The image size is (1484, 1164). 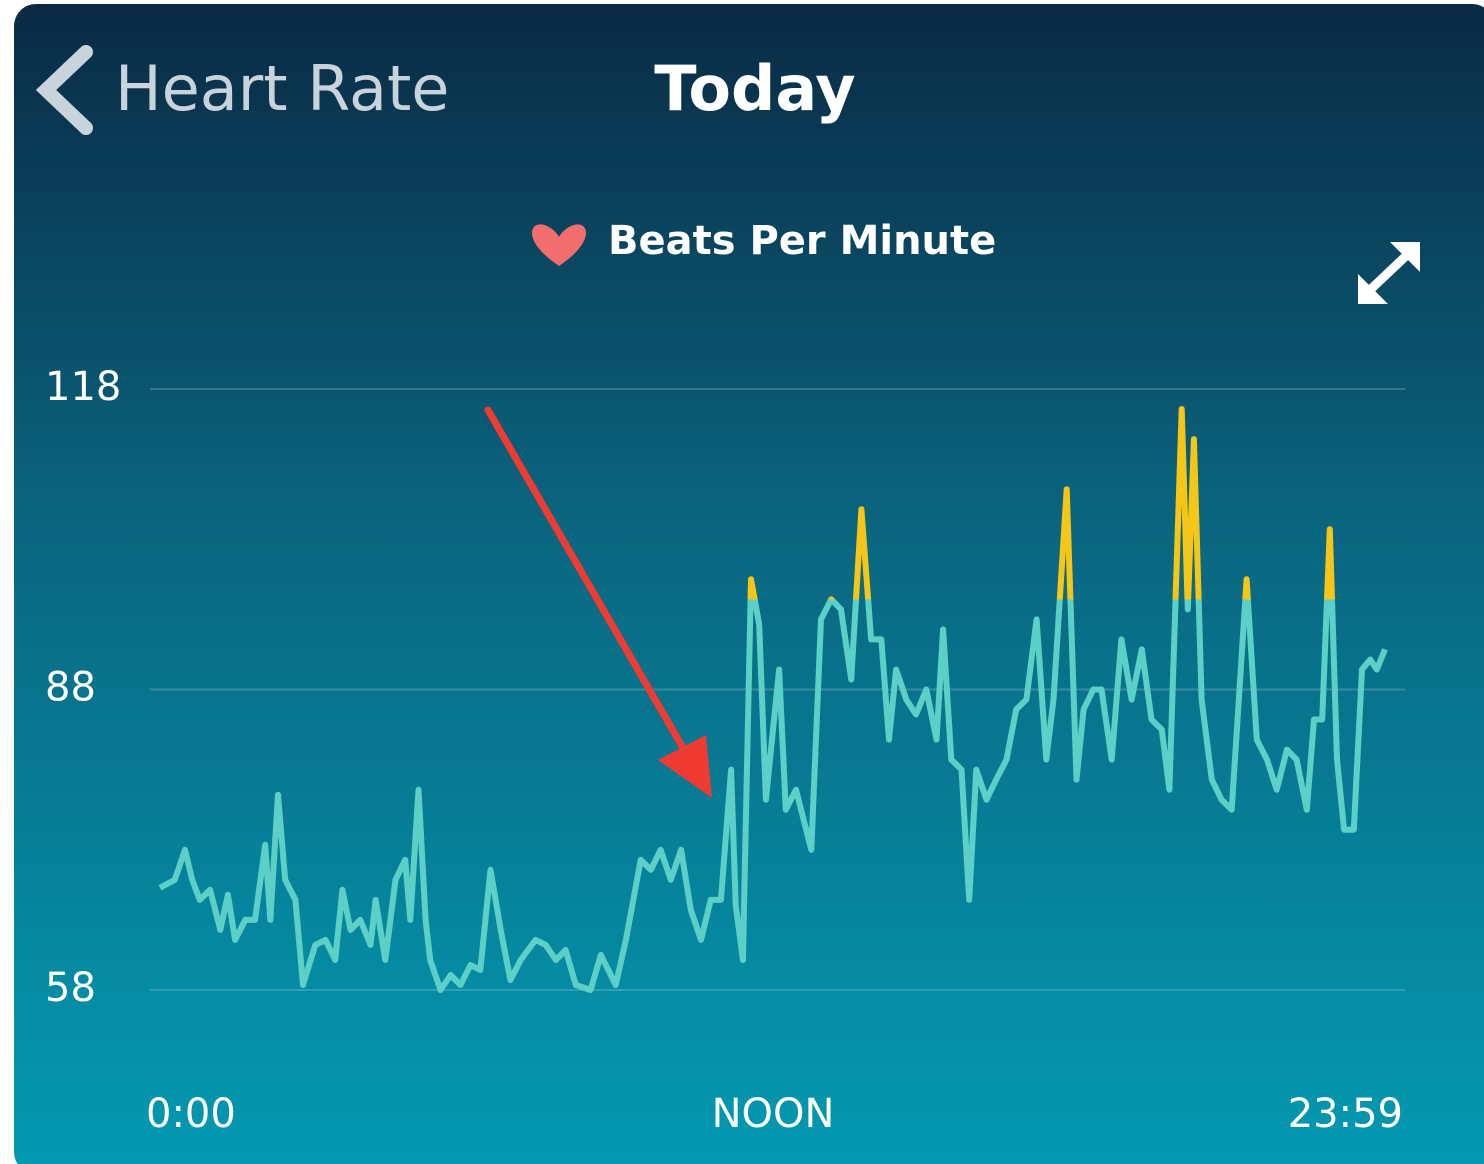 What do you see at coordinates (589, 585) in the screenshot?
I see `annotation-arrow` at bounding box center [589, 585].